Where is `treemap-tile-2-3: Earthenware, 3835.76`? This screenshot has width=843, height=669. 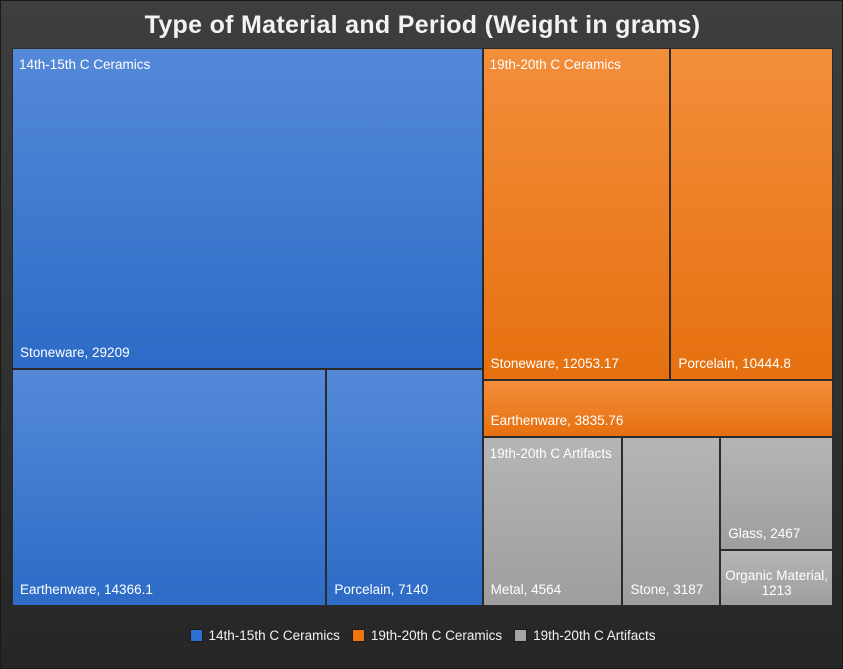 treemap-tile-2-3: Earthenware, 3835.76 is located at coordinates (657, 409).